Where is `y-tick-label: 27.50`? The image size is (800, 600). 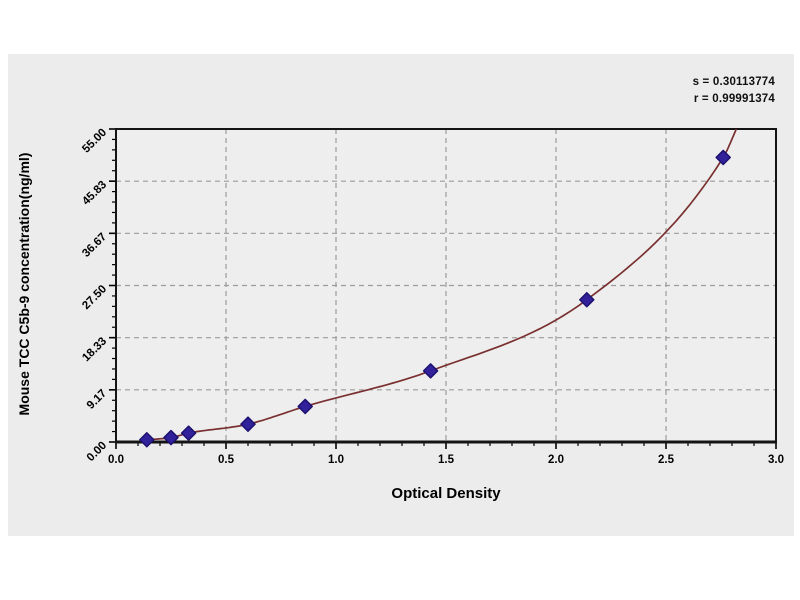 y-tick-label: 27.50 is located at coordinates (94, 297).